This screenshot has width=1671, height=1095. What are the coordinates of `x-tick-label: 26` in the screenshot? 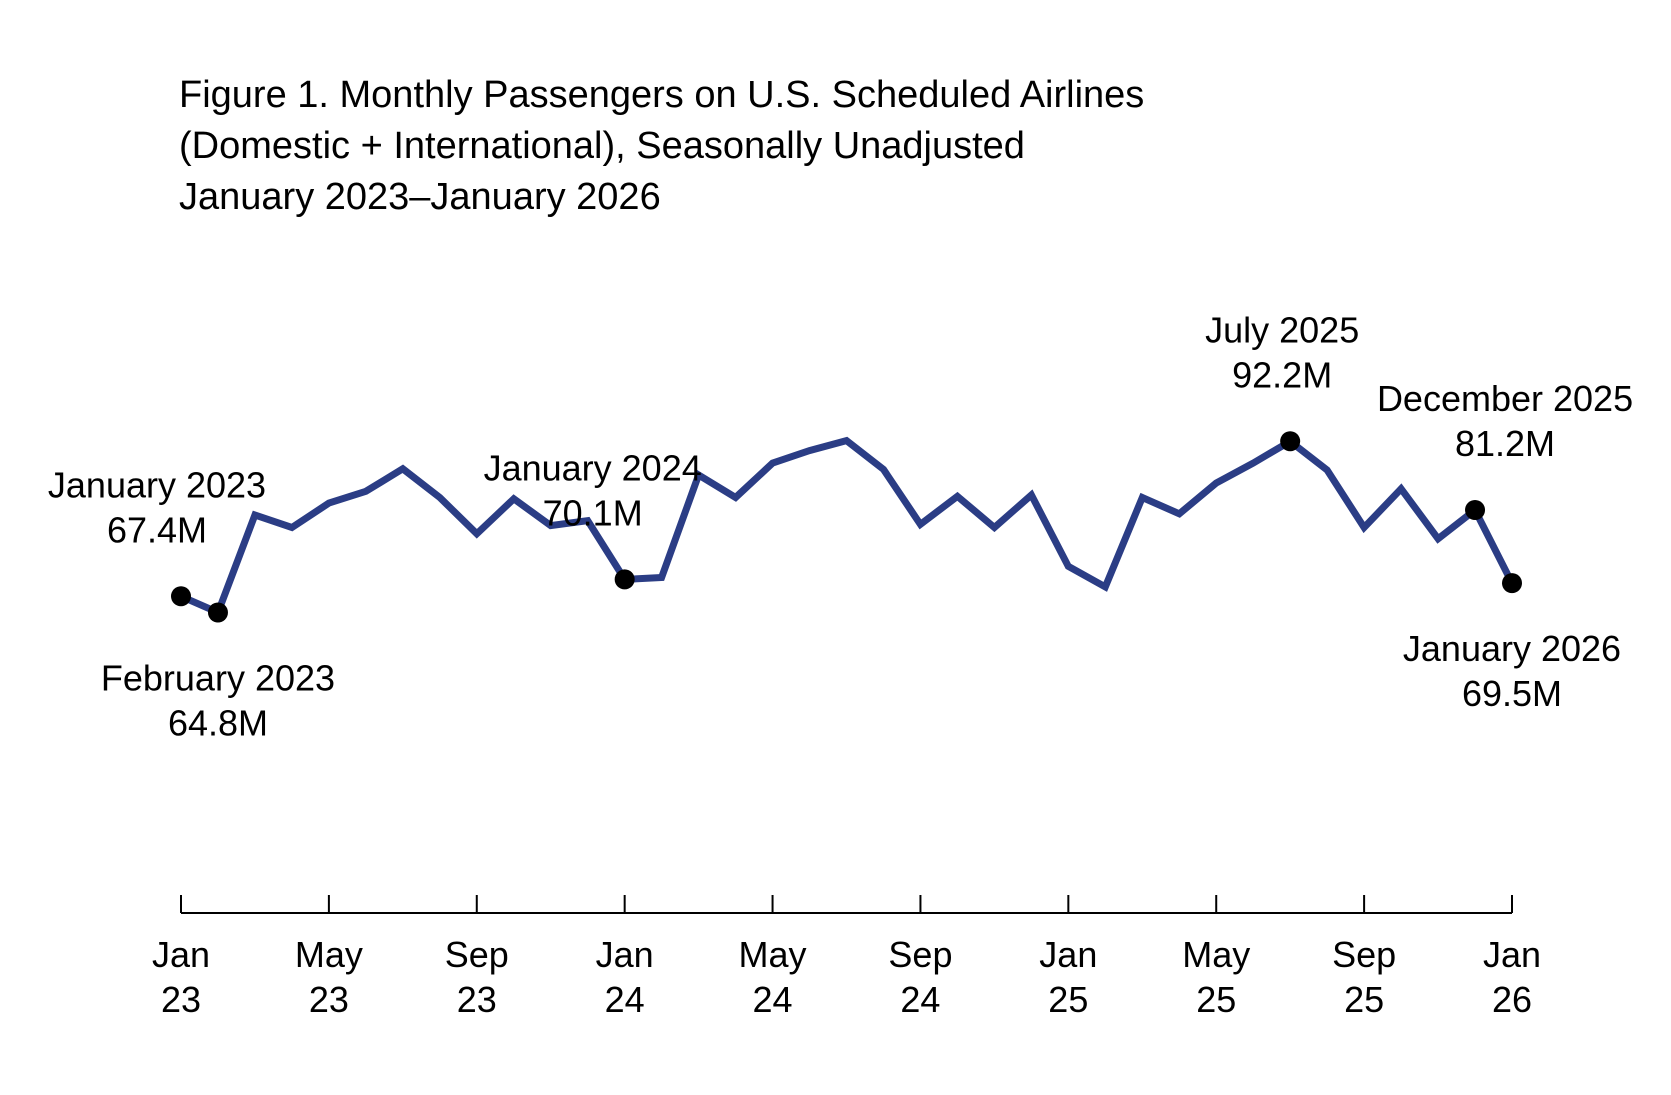 It's located at (1512, 999).